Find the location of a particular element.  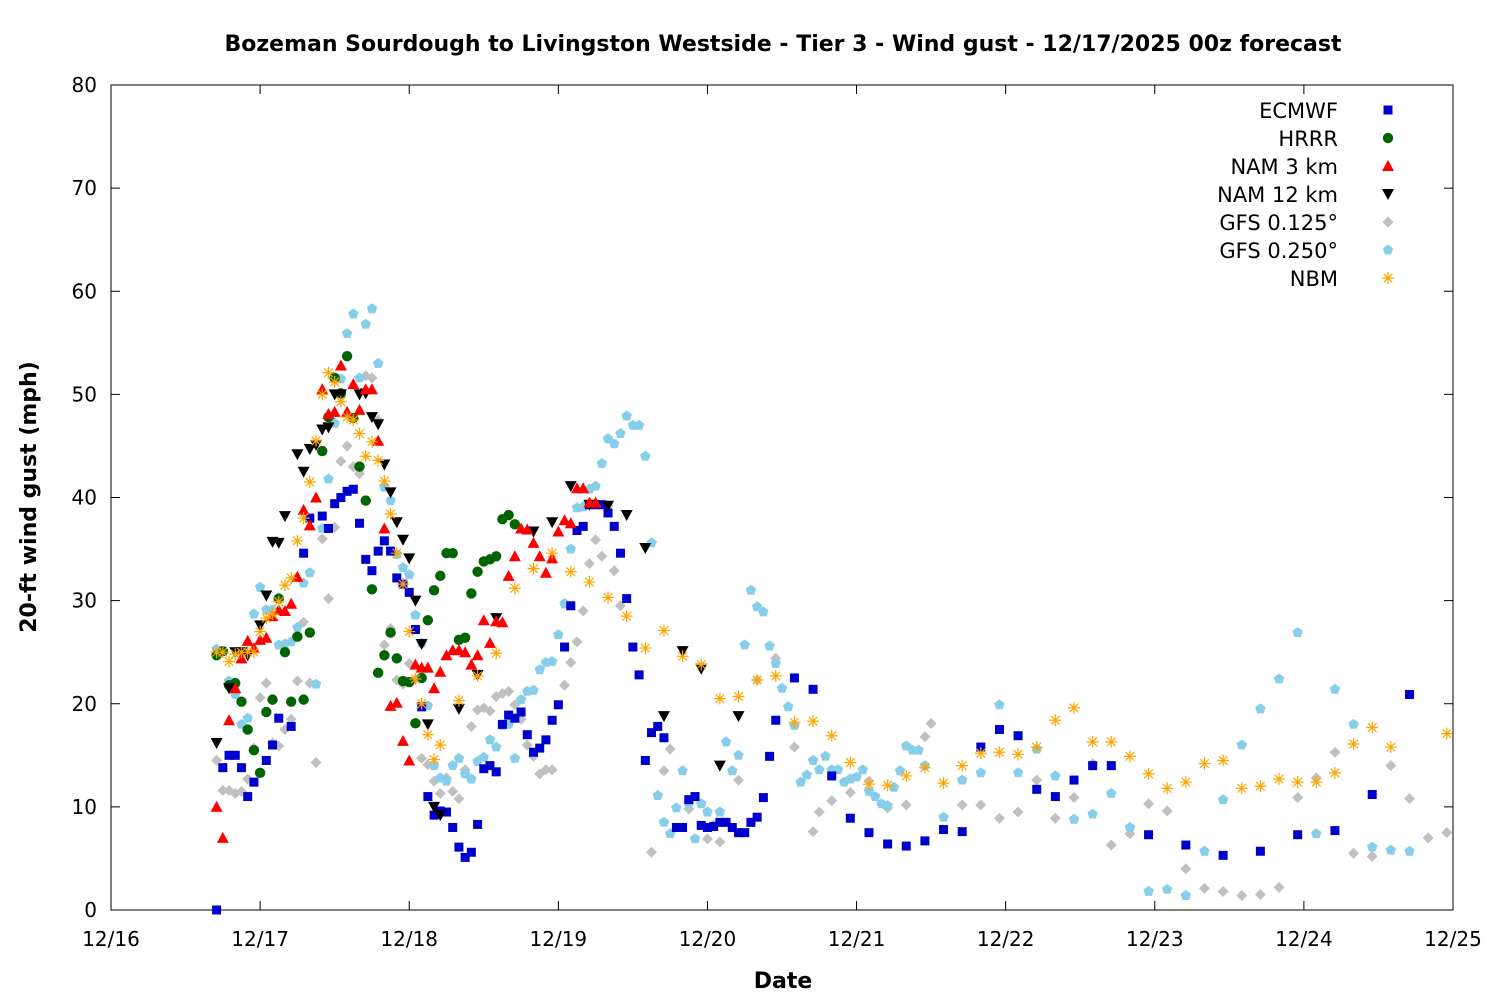

legend-label: GFS 0.250° is located at coordinates (1278, 251).